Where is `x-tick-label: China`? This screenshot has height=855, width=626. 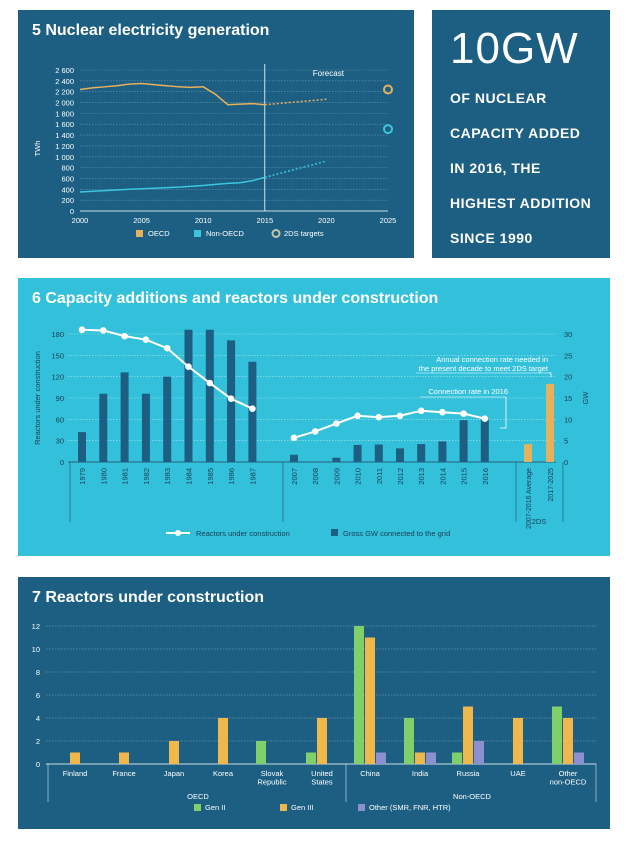 x-tick-label: China is located at coordinates (370, 773).